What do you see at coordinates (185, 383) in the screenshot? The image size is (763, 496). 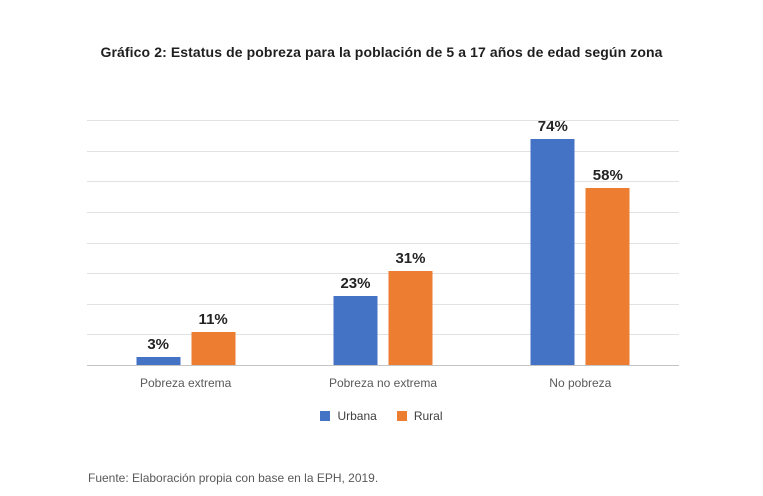 I see `category-label: Pobreza extrema` at bounding box center [185, 383].